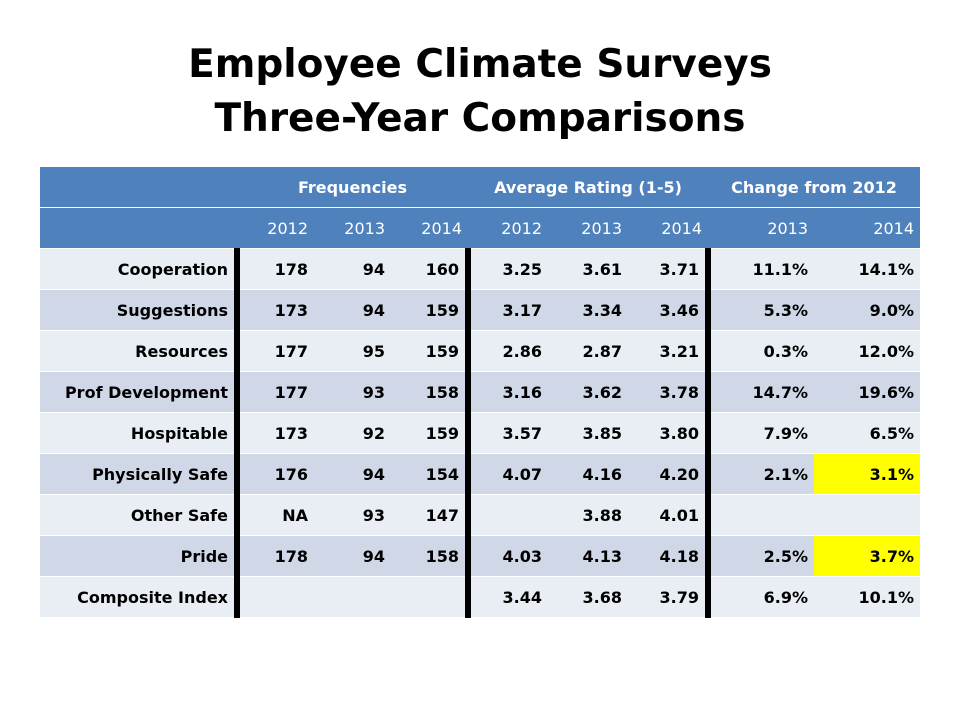 The image size is (960, 720). Describe the element at coordinates (588, 310) in the screenshot. I see `cell-avg-2013: 3.34` at that location.